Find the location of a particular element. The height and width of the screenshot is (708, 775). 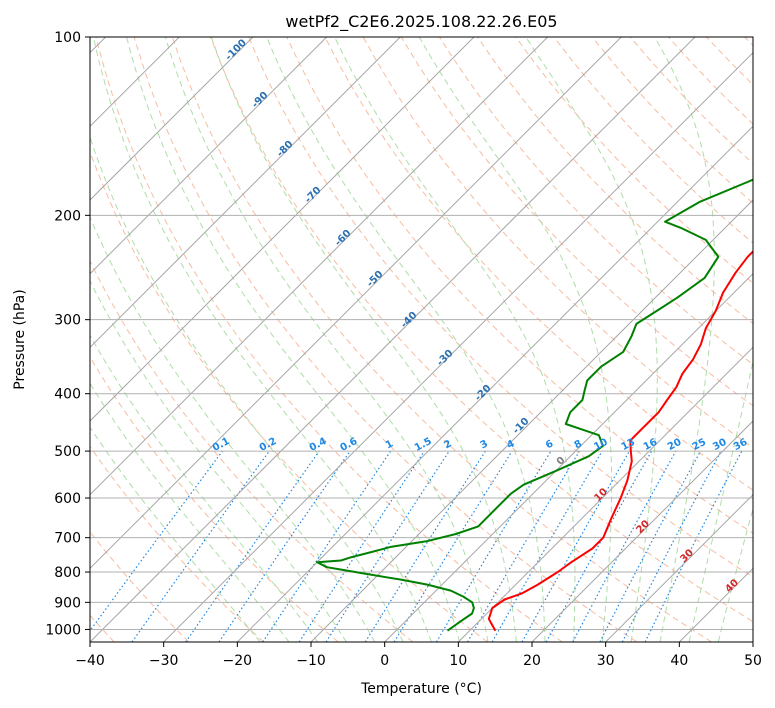

y-tick-label: 1000 is located at coordinates (63, 630).